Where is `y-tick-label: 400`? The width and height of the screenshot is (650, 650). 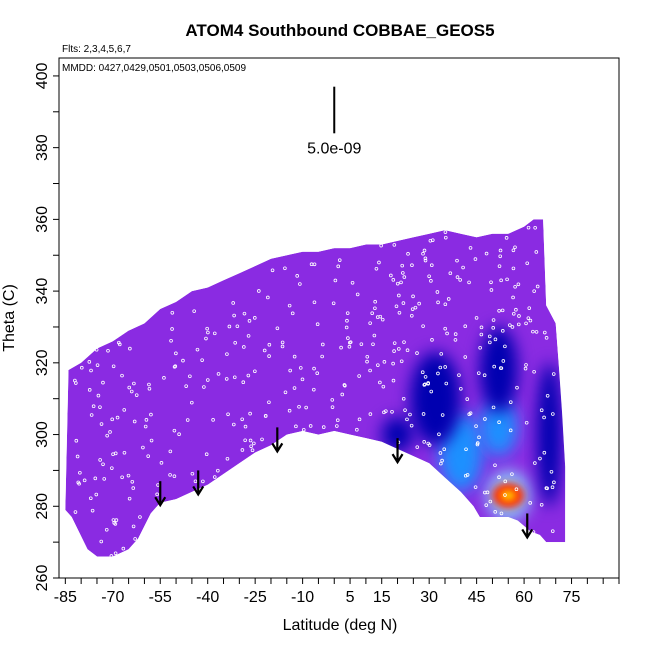
y-tick-label: 400 is located at coordinates (42, 75).